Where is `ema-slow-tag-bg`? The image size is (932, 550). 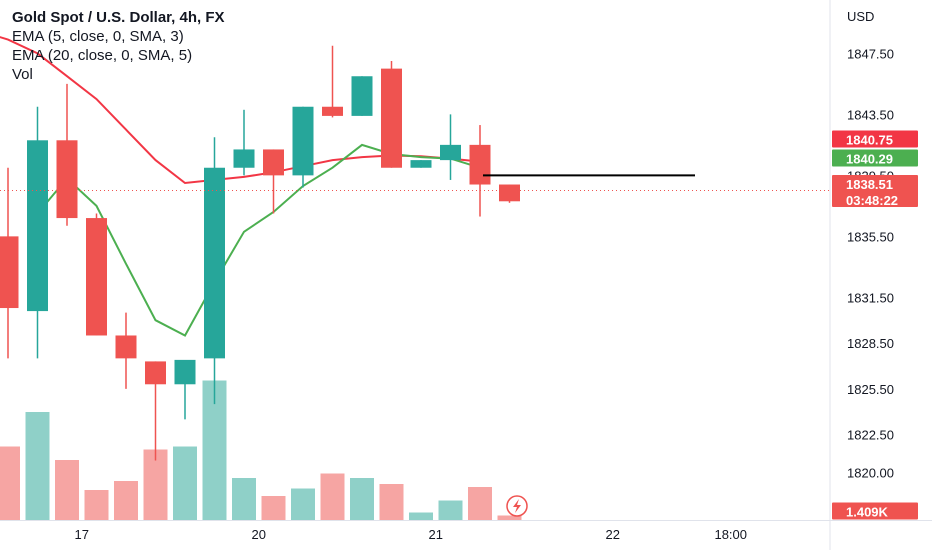 ema-slow-tag-bg is located at coordinates (875, 139).